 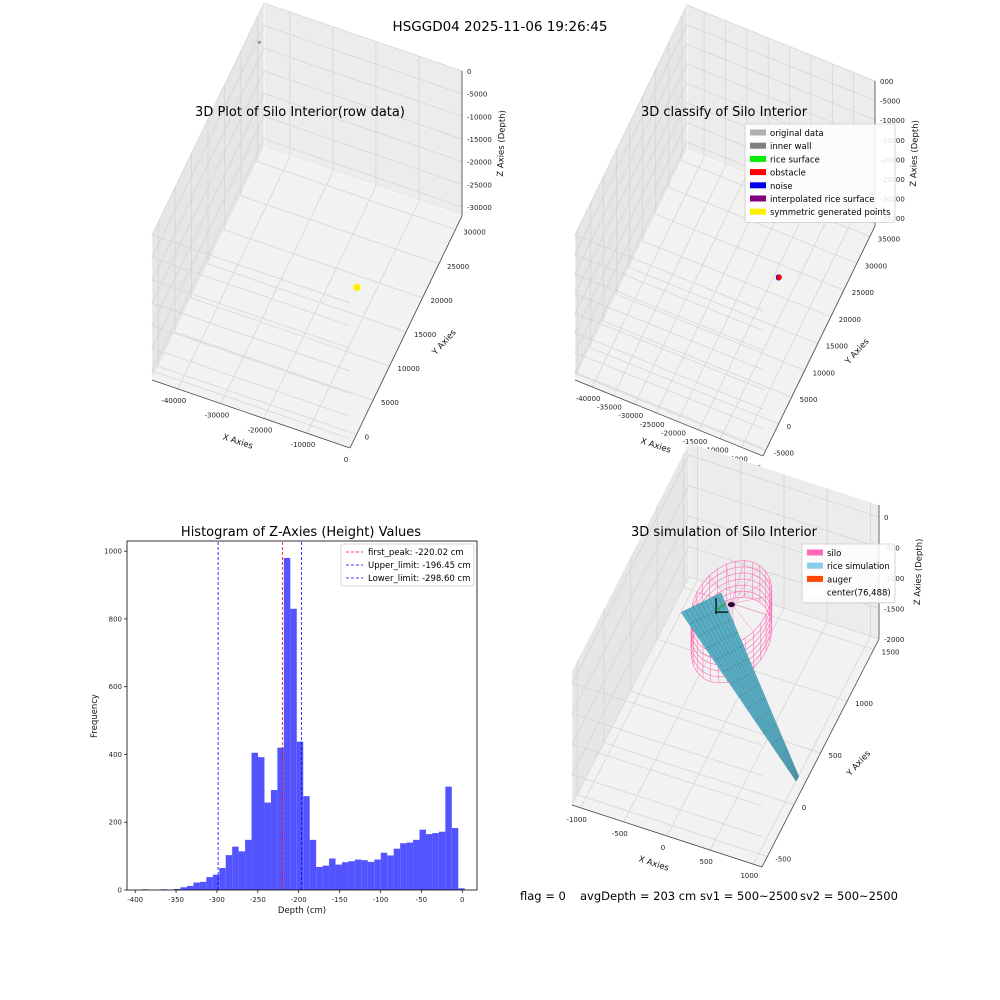 I want to click on panel-title: Histogram of Z-Axies (Height) Values, so click(x=301, y=532).